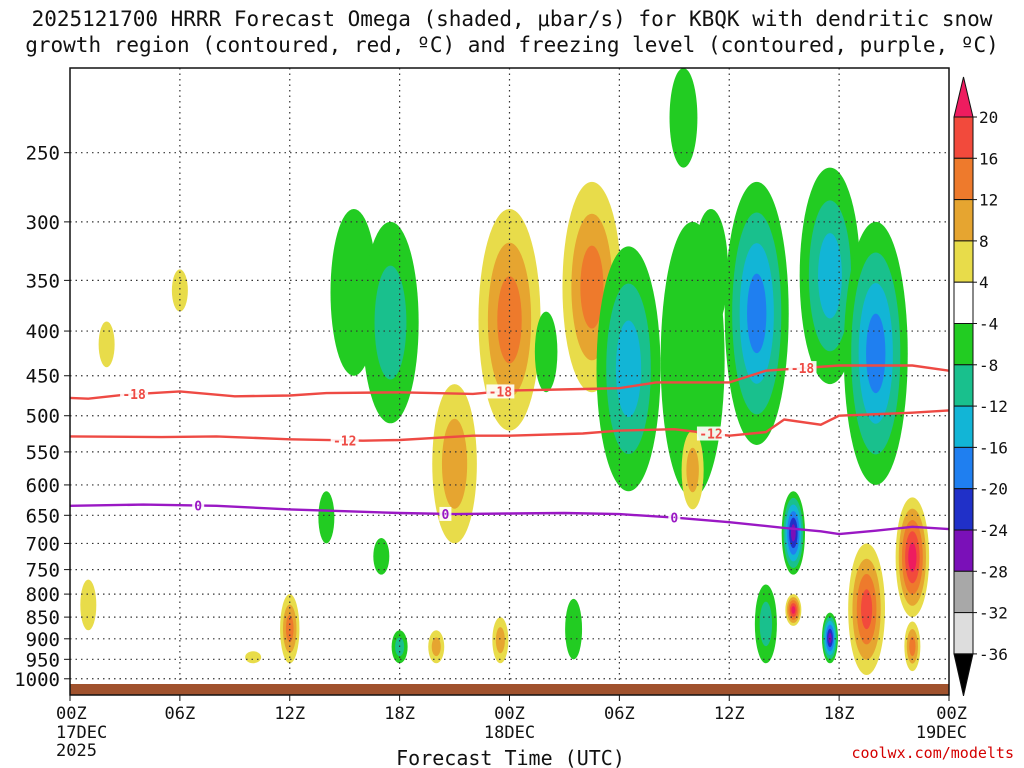  What do you see at coordinates (619, 714) in the screenshot?
I see `x-tick-label-5: 06Z` at bounding box center [619, 714].